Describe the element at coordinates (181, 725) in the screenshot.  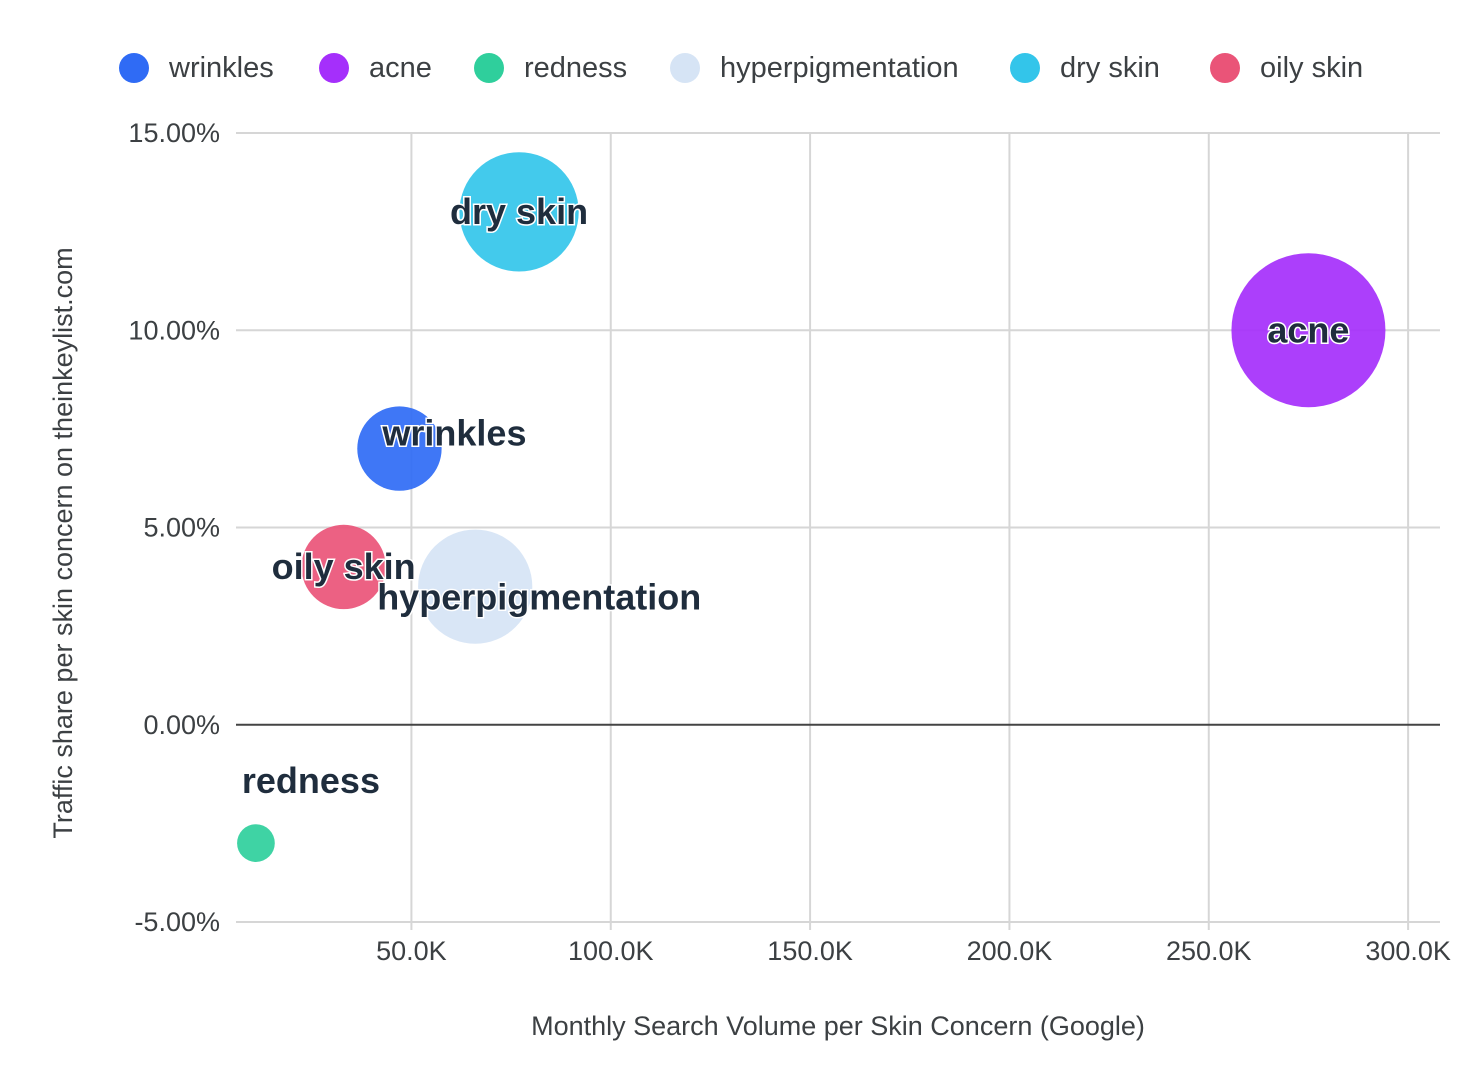
I see `y-tick-label: 0.00%` at that location.